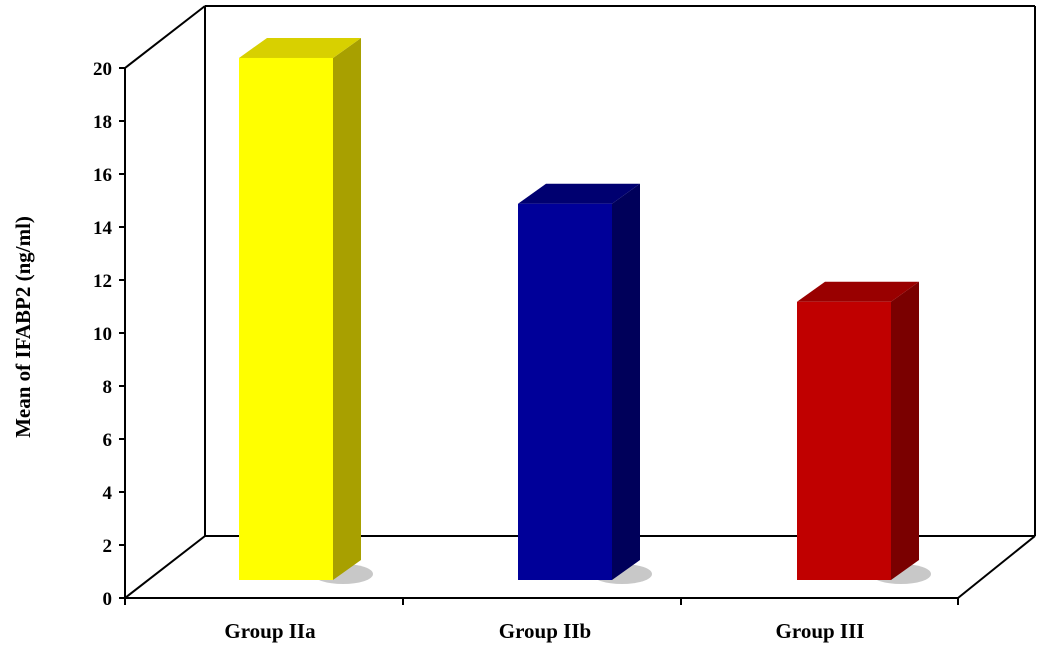 This screenshot has height=645, width=1048. I want to click on y-tick-label: 2, so click(108, 546).